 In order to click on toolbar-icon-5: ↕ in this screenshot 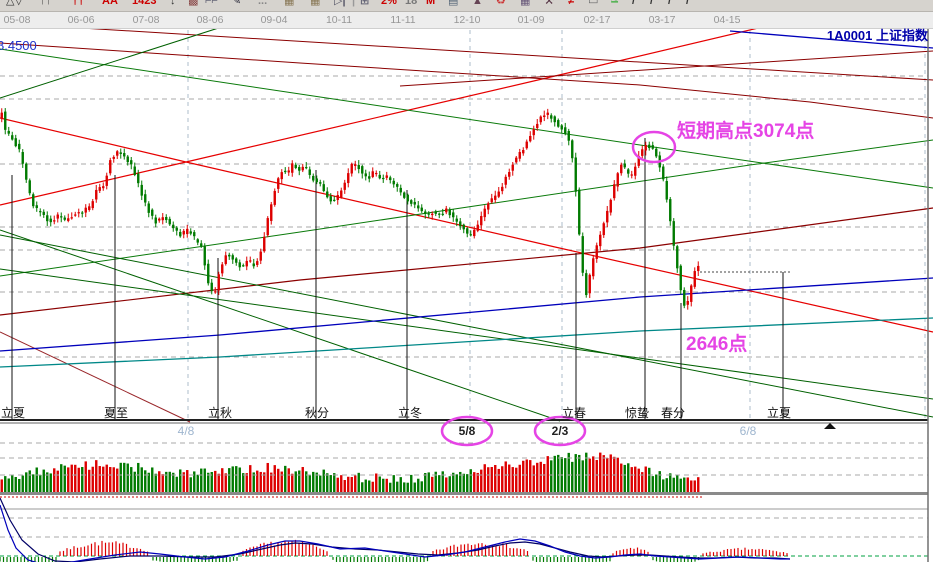, I will do `click(173, 3)`.